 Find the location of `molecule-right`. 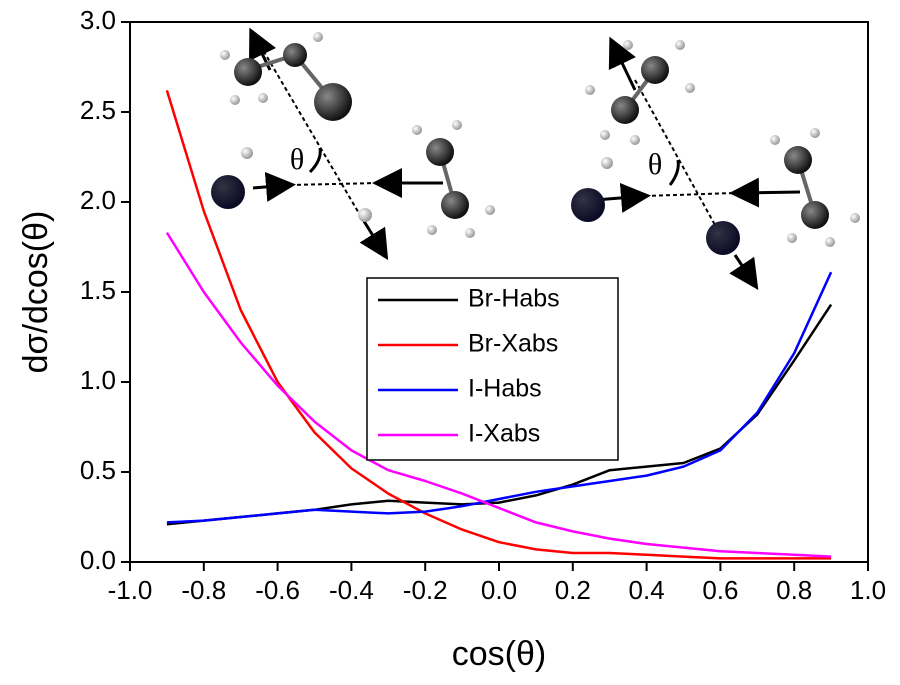

molecule-right is located at coordinates (715, 163).